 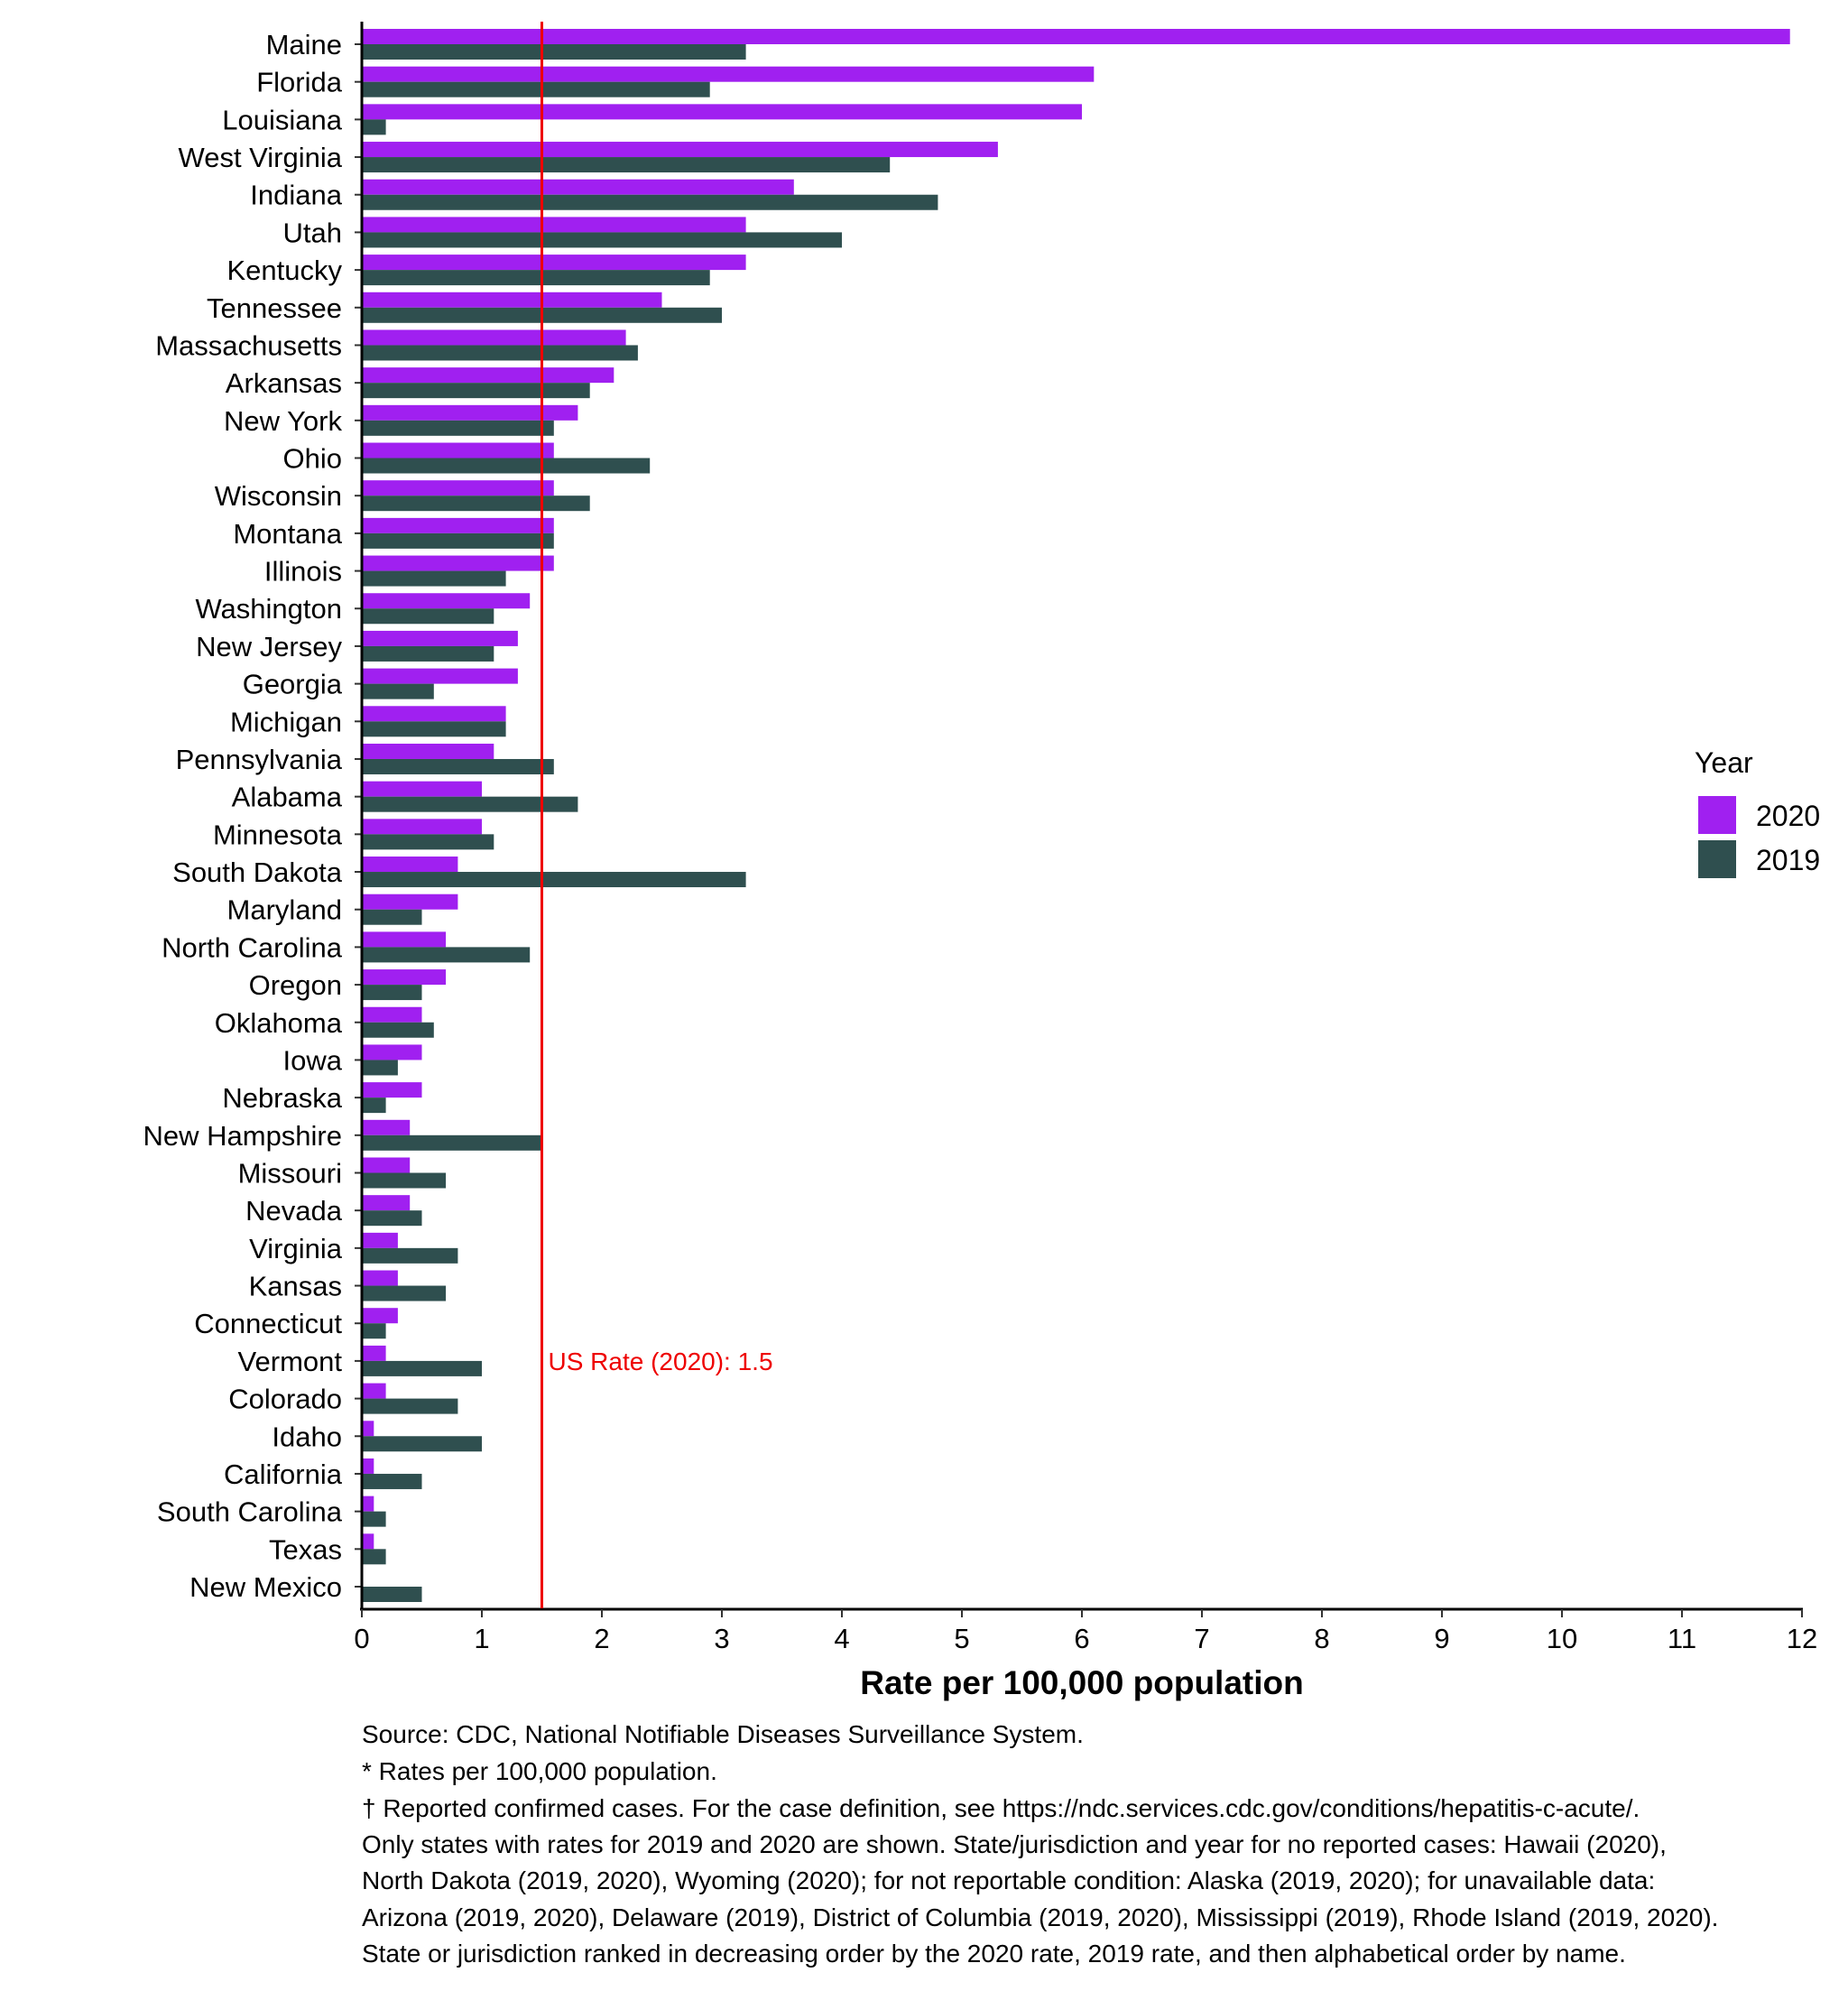 I want to click on bar-2019-new-jersey, so click(x=428, y=653).